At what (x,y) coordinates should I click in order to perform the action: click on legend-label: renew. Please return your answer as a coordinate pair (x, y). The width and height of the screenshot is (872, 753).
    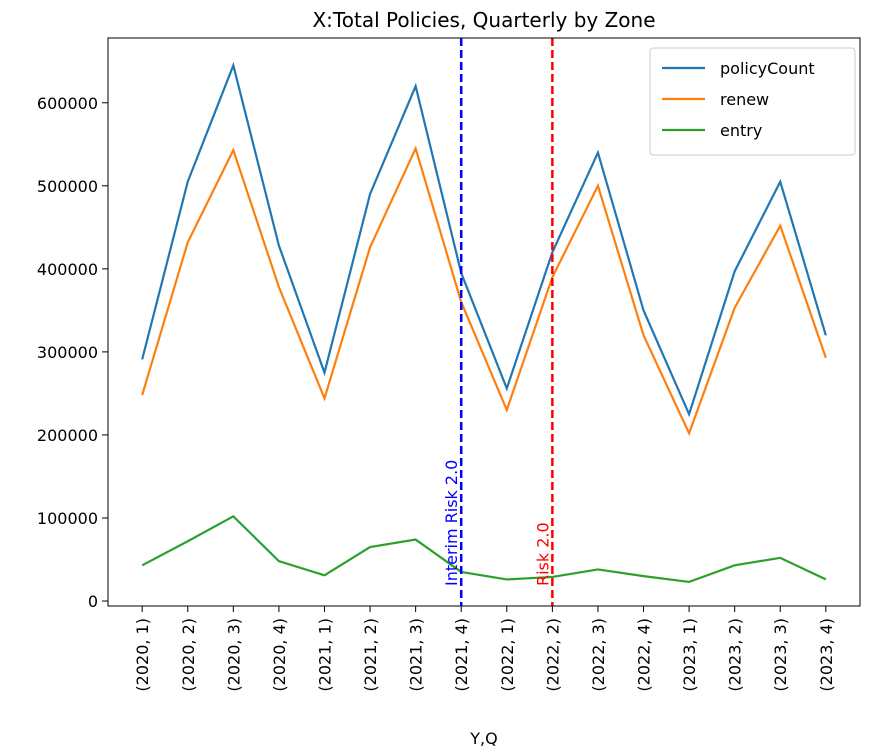
    Looking at the image, I should click on (744, 99).